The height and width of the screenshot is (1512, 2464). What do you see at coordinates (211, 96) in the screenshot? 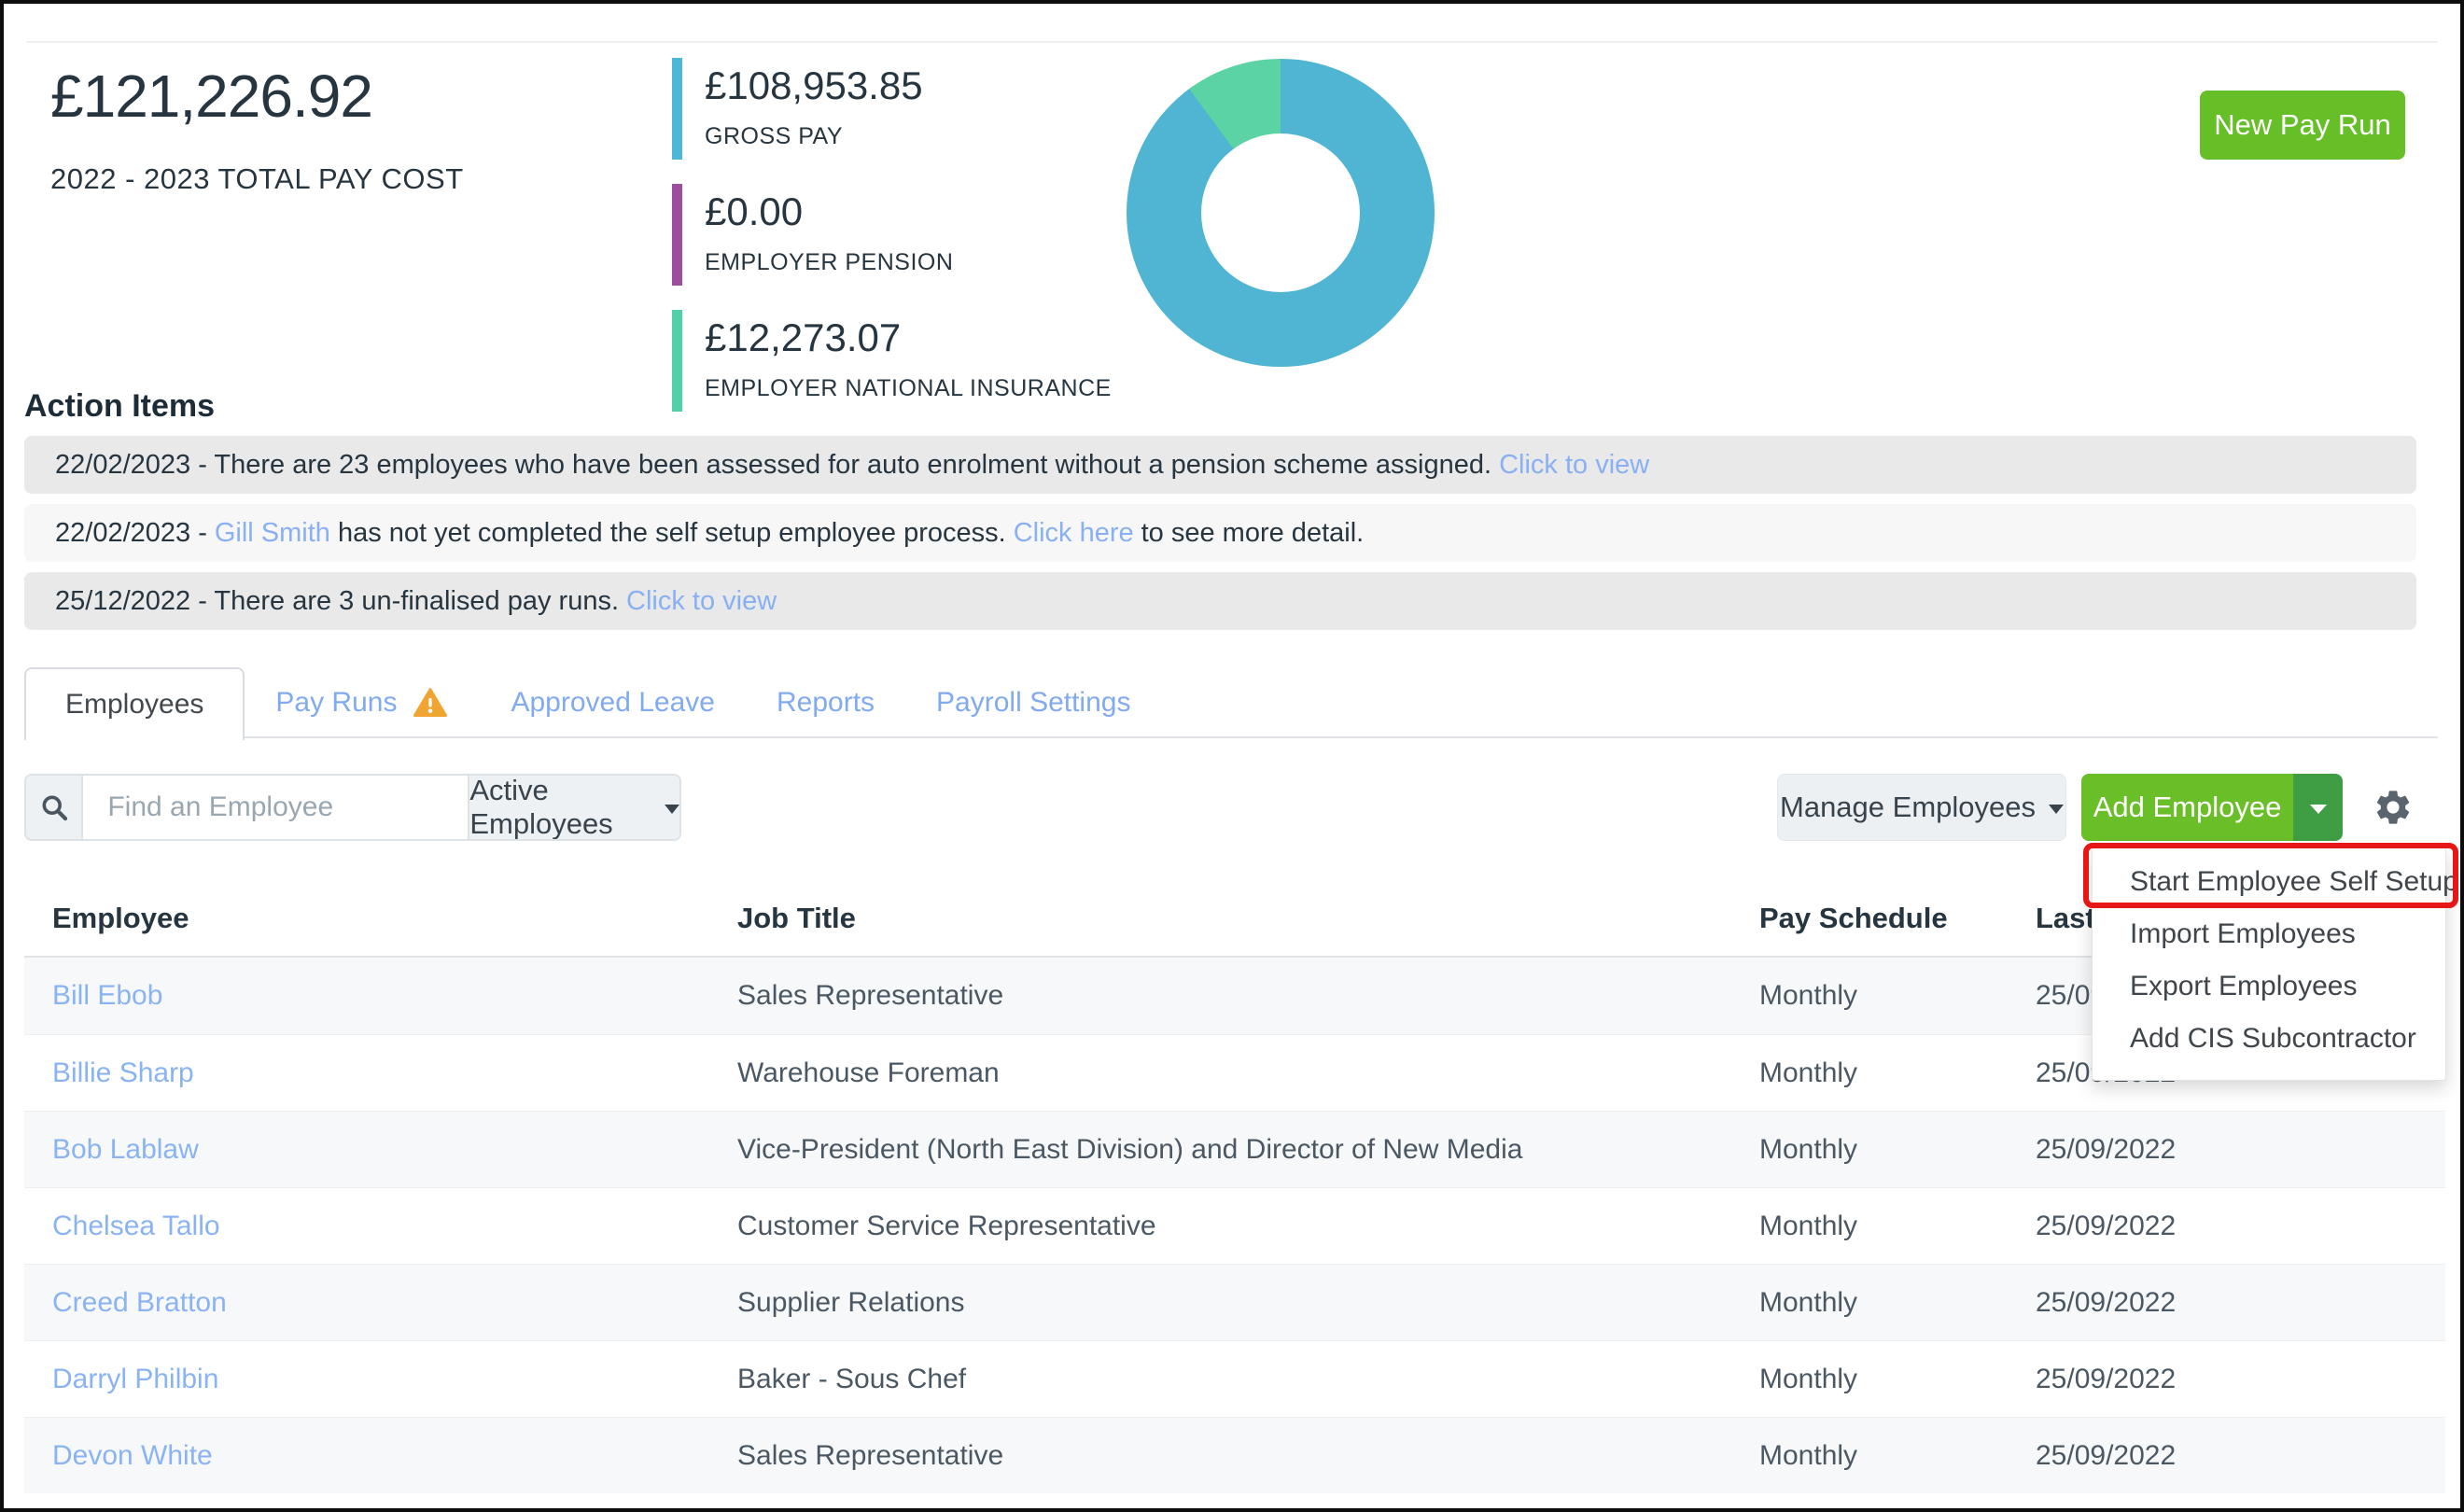
I see `total-pay-cost-value: £121,226.92` at bounding box center [211, 96].